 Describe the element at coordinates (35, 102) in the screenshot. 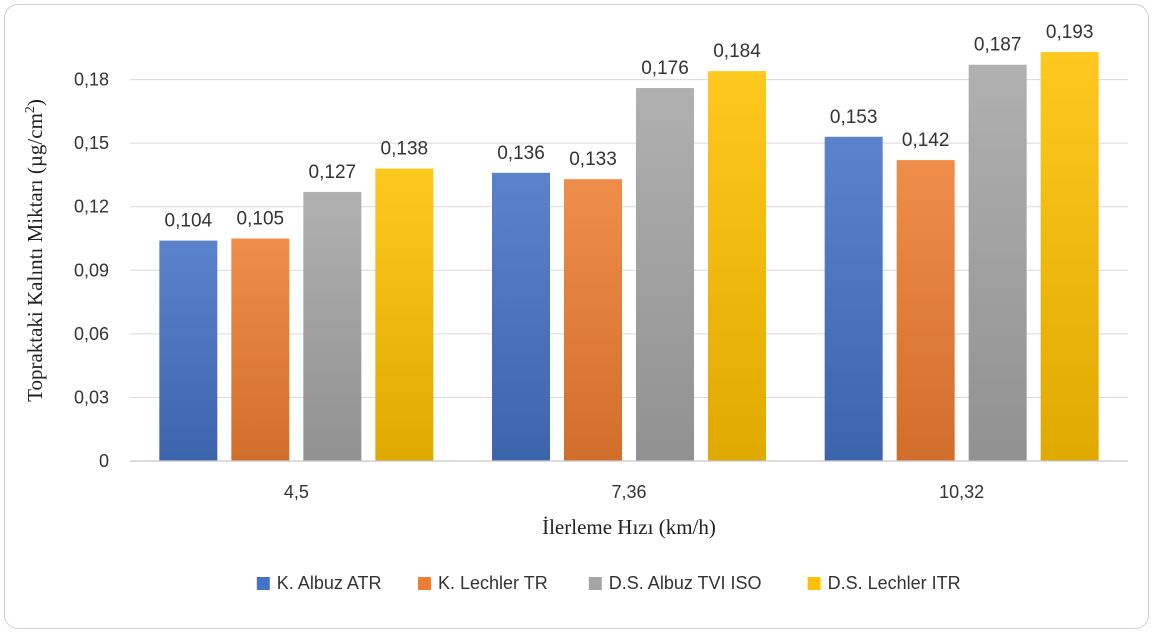

I see `y-axis-title-end: )` at that location.